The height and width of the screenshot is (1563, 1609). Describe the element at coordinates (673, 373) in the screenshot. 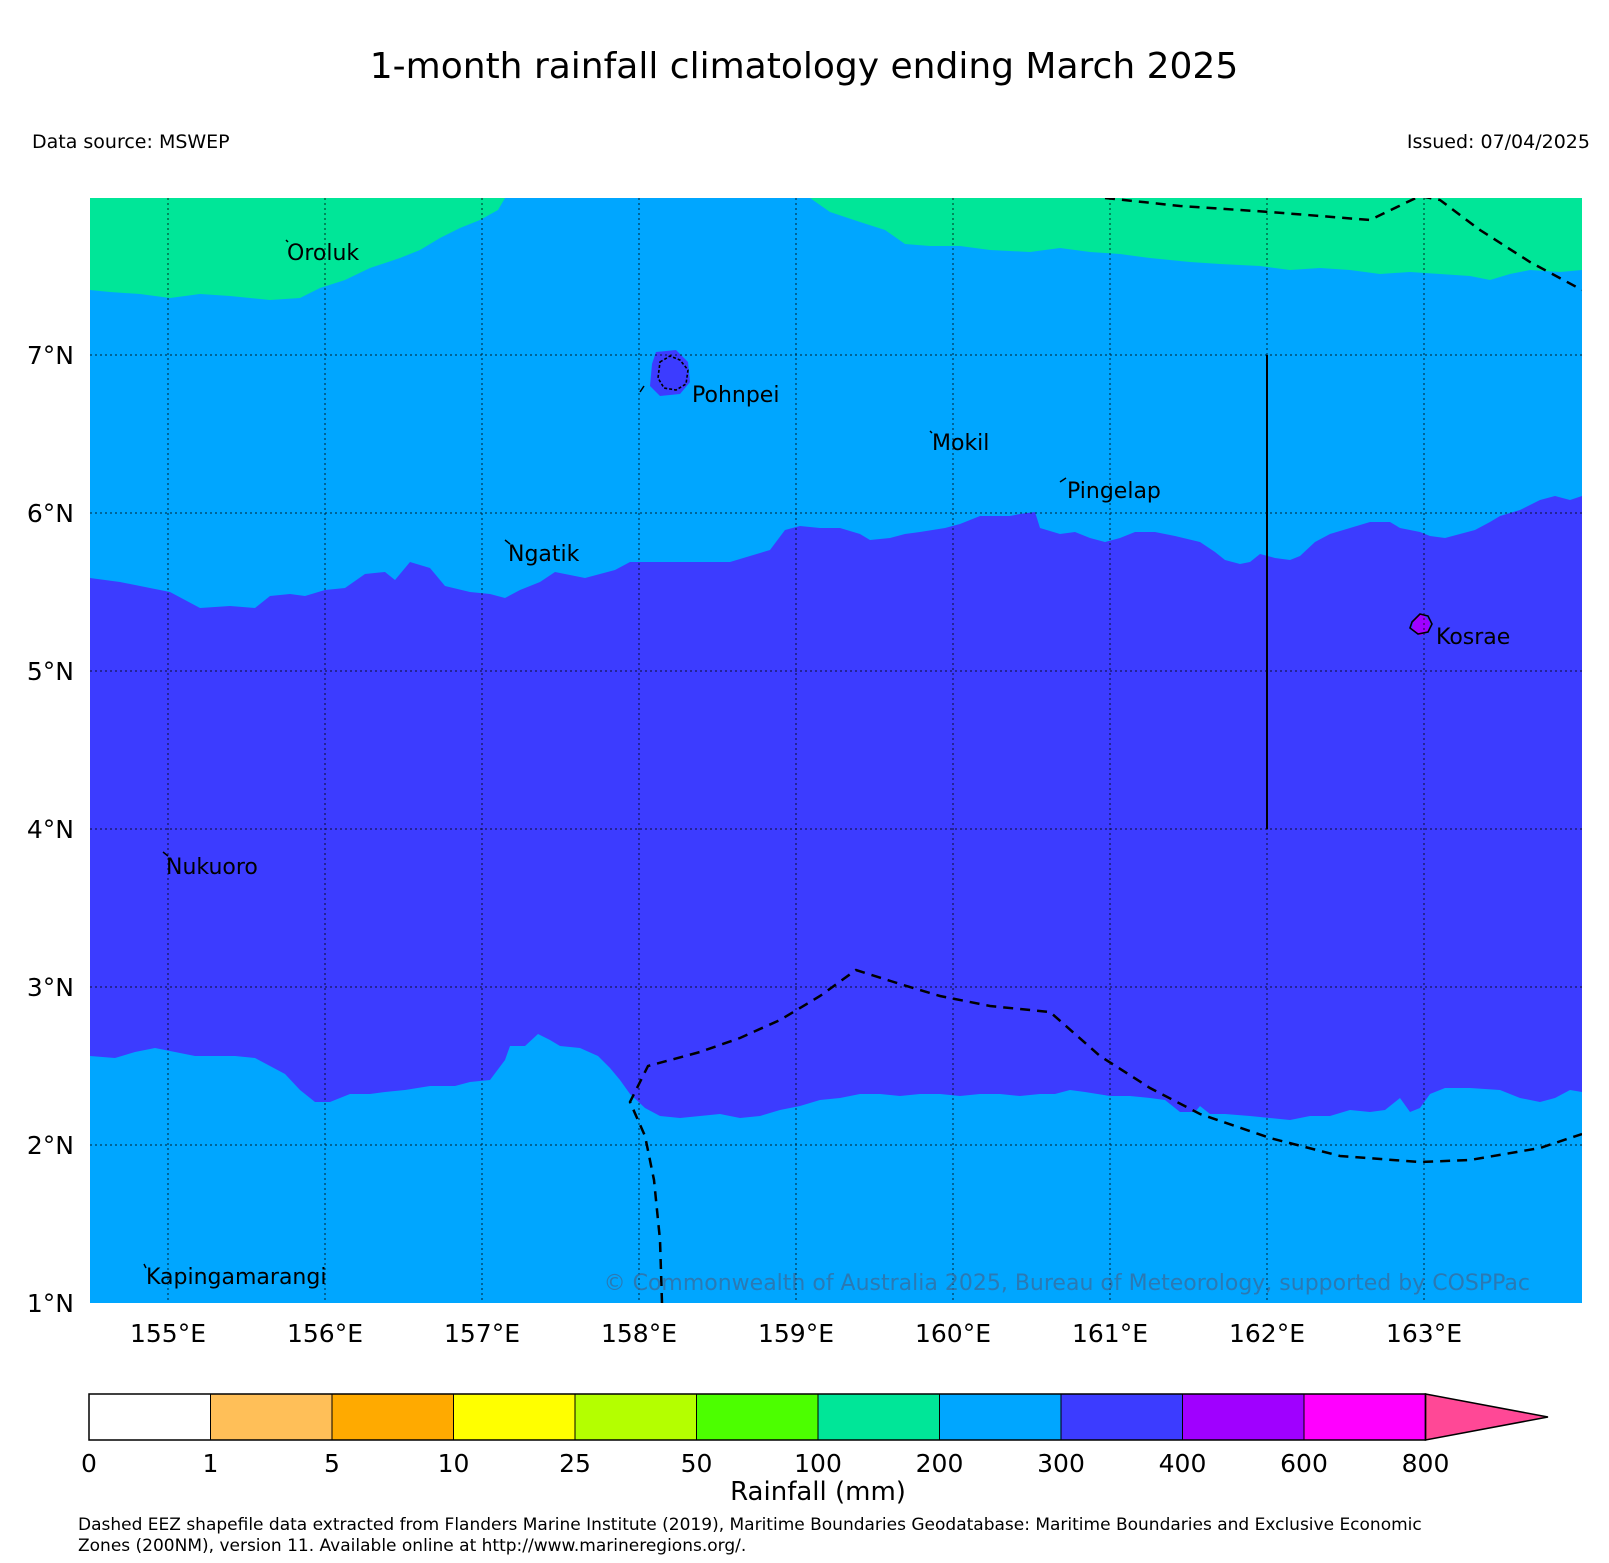

I see `pohnpei-island-outline` at that location.